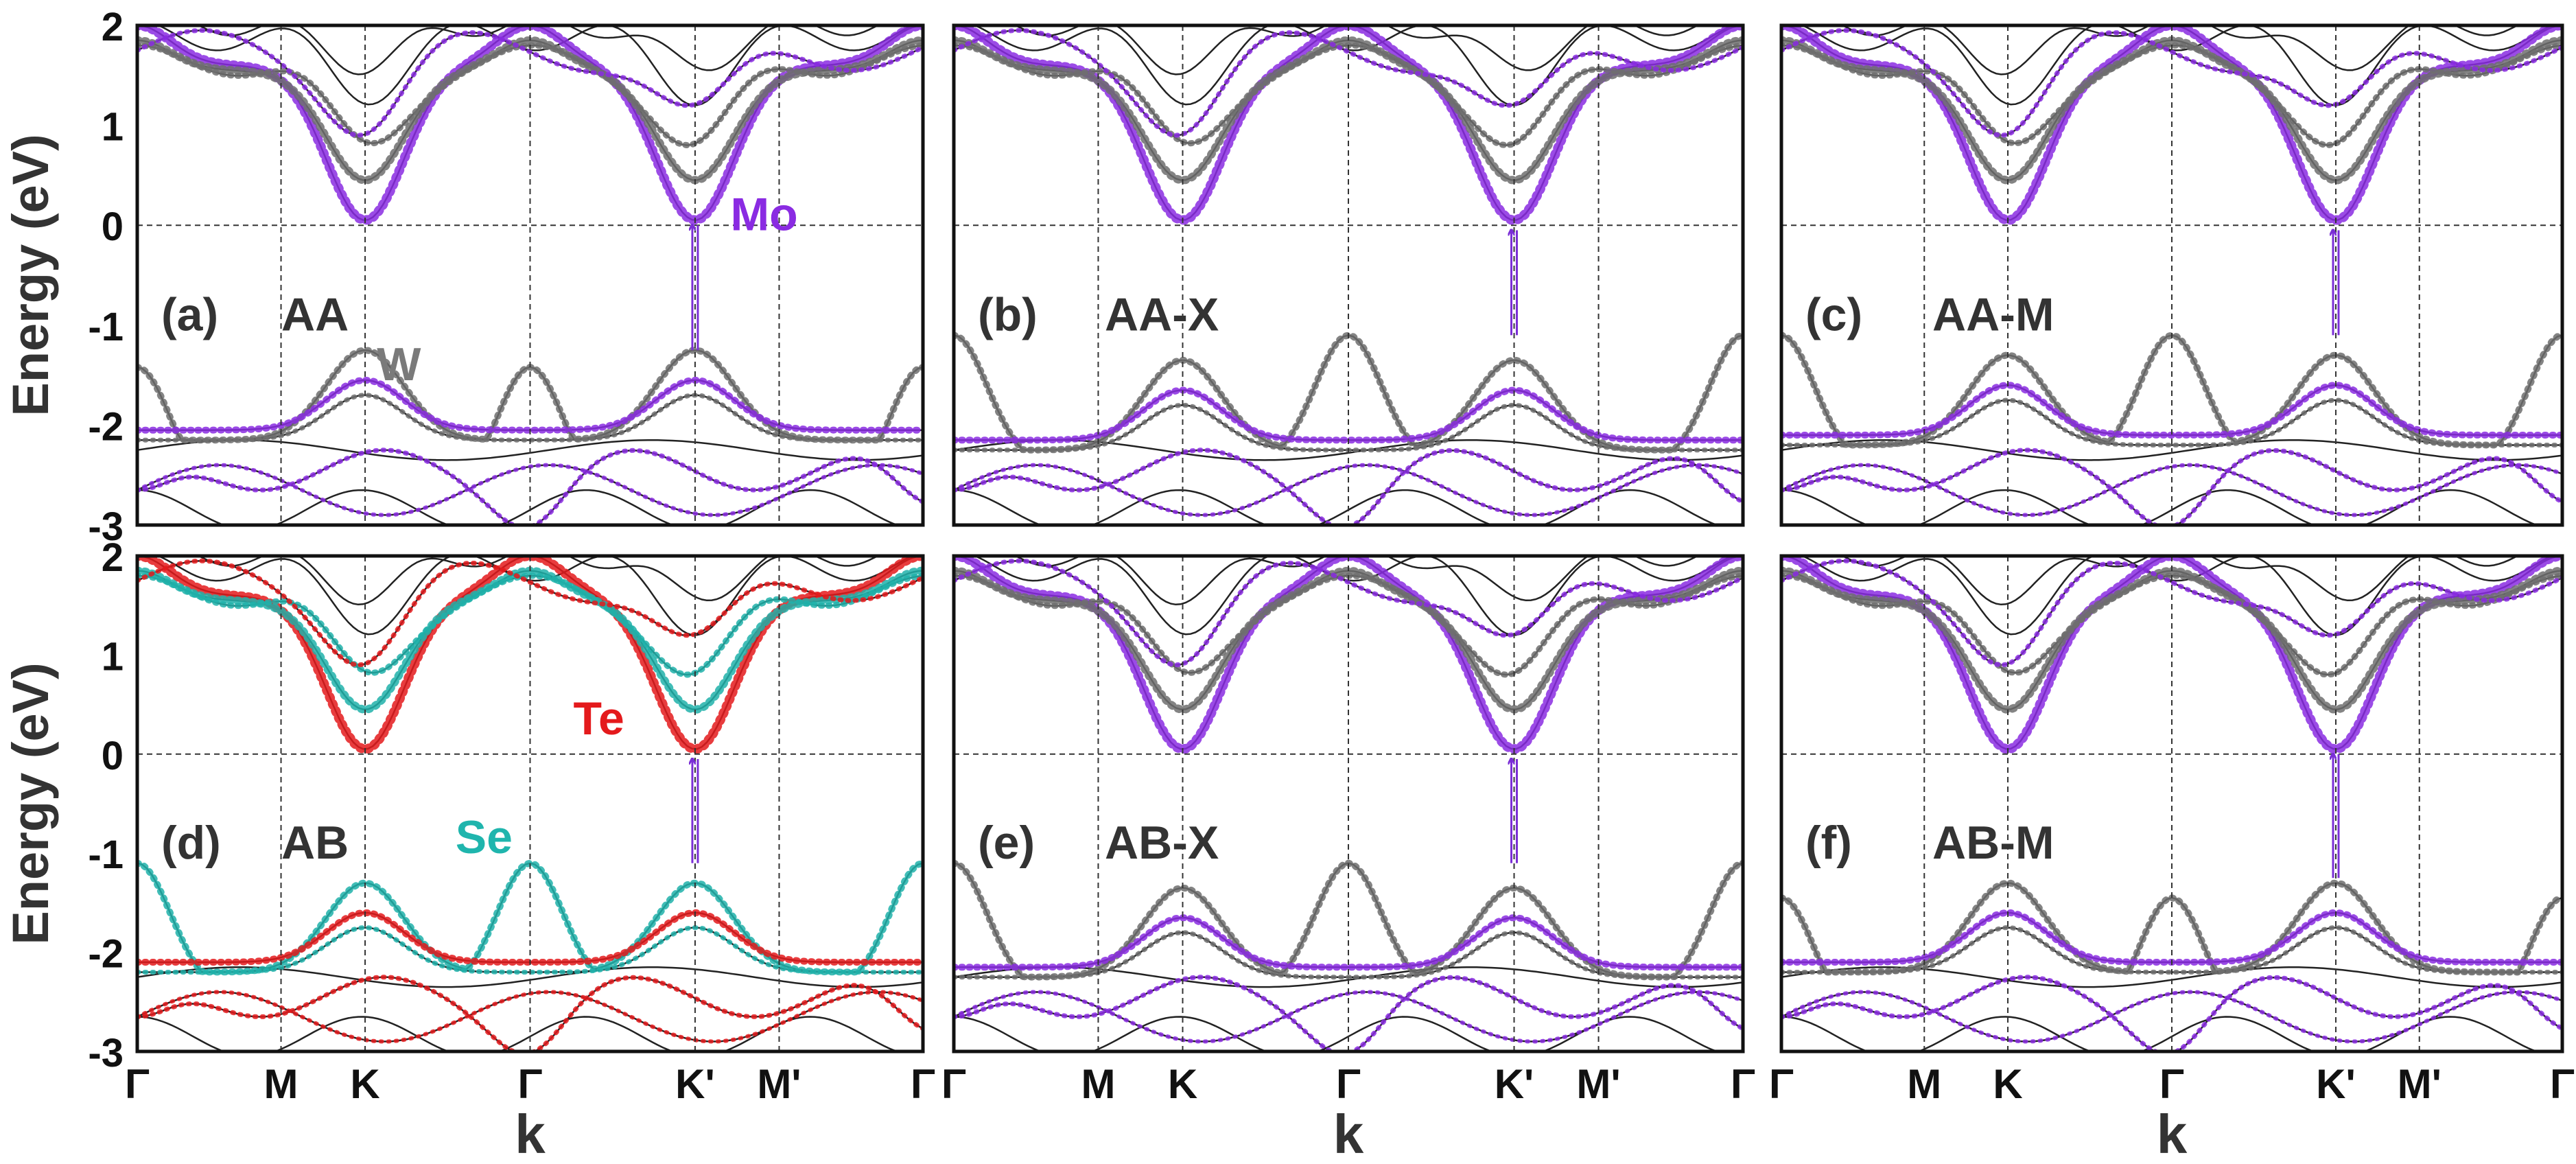 The image size is (2576, 1164). I want to click on panel-label: (b), so click(1008, 315).